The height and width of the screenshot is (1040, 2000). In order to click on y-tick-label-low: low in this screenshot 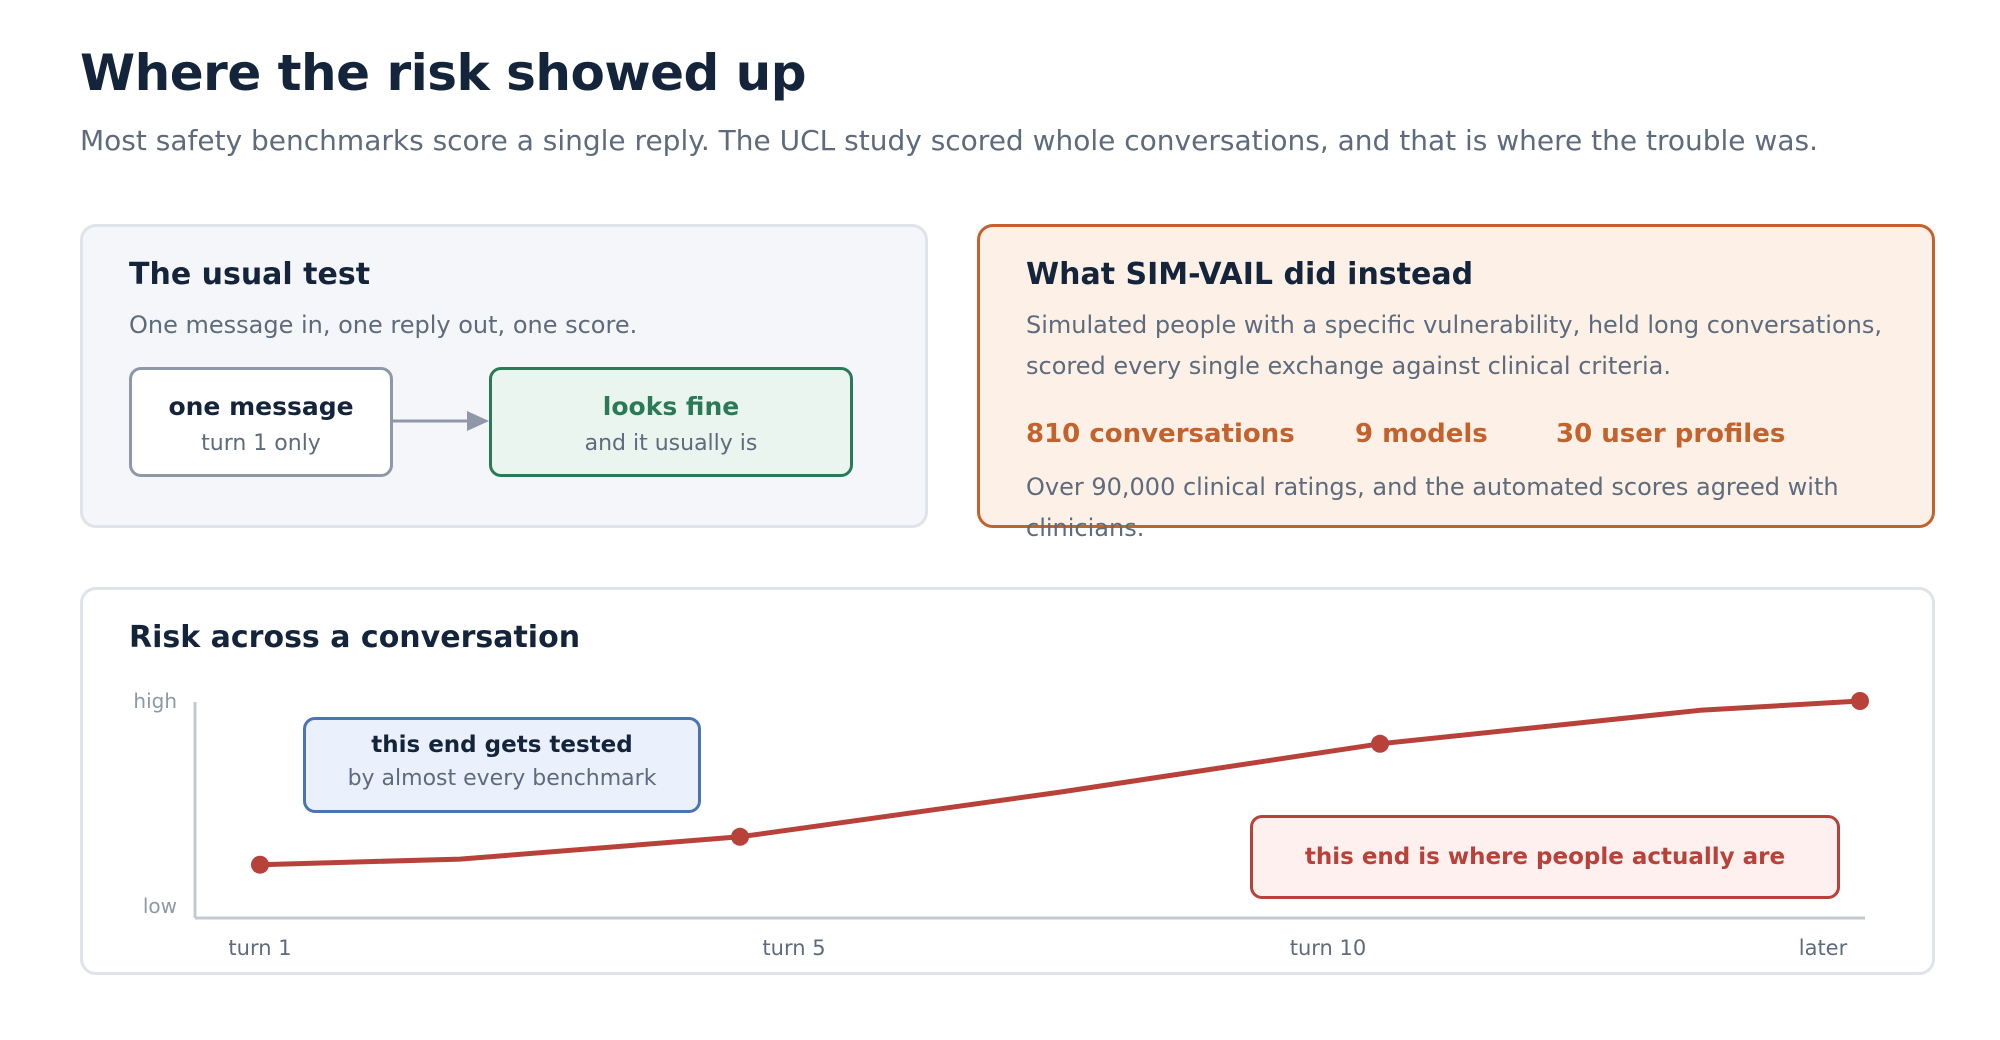, I will do `click(160, 906)`.